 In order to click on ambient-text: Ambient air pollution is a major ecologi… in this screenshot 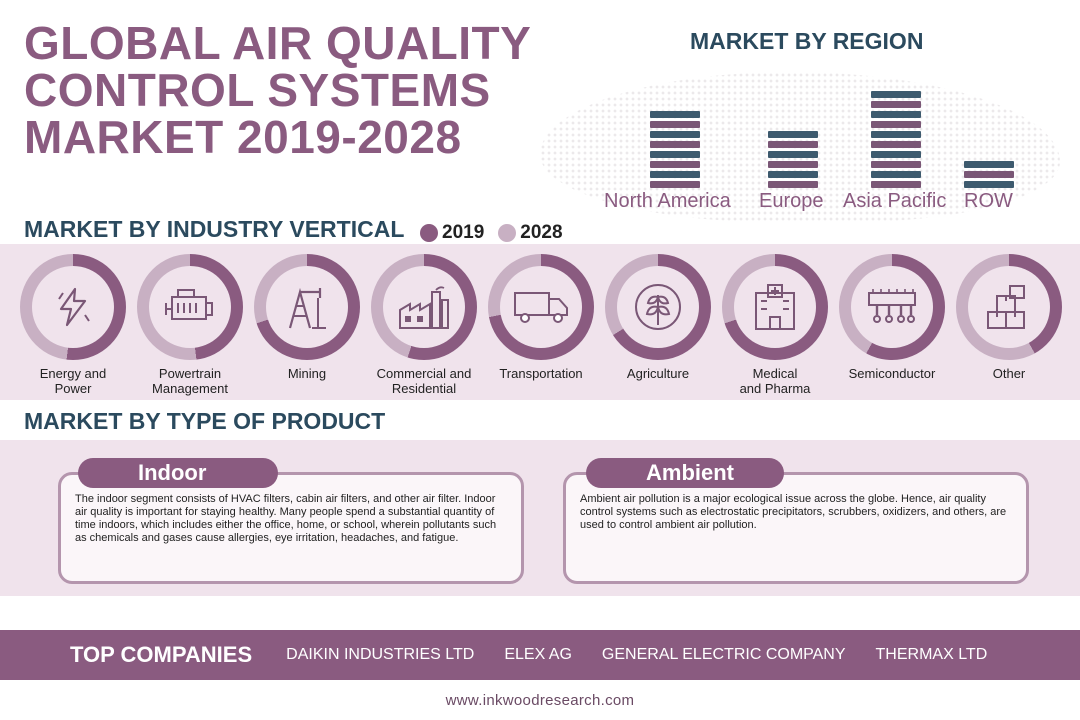, I will do `click(793, 512)`.